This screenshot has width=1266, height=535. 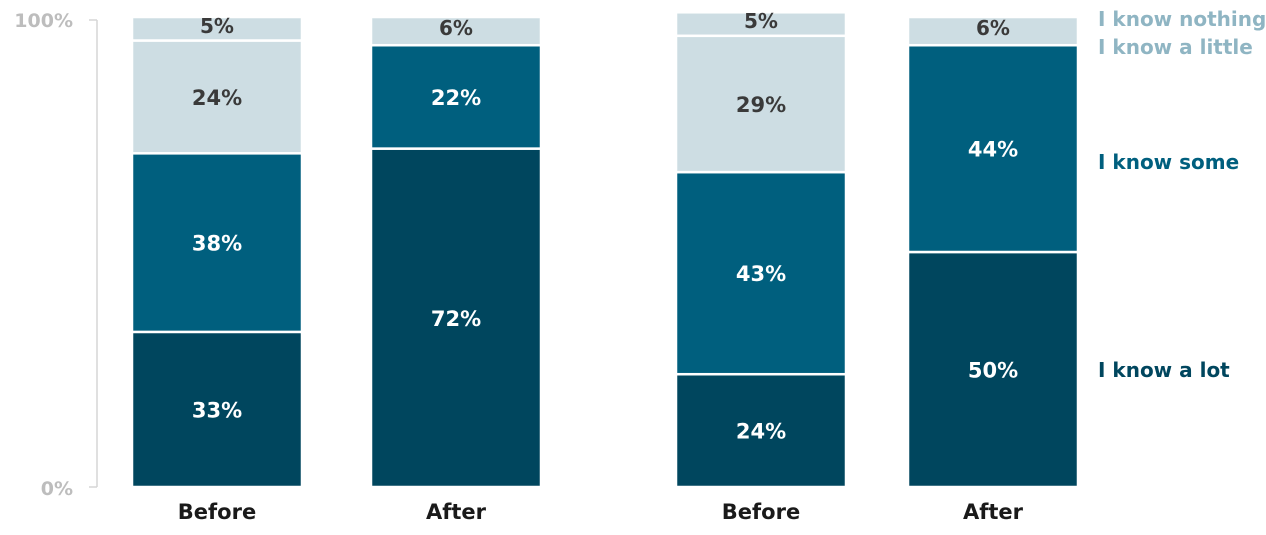 What do you see at coordinates (993, 150) in the screenshot?
I see `data-label: 44%` at bounding box center [993, 150].